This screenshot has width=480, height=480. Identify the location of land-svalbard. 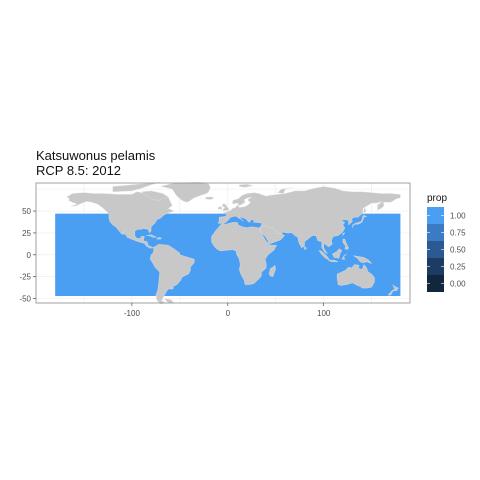
(246, 186).